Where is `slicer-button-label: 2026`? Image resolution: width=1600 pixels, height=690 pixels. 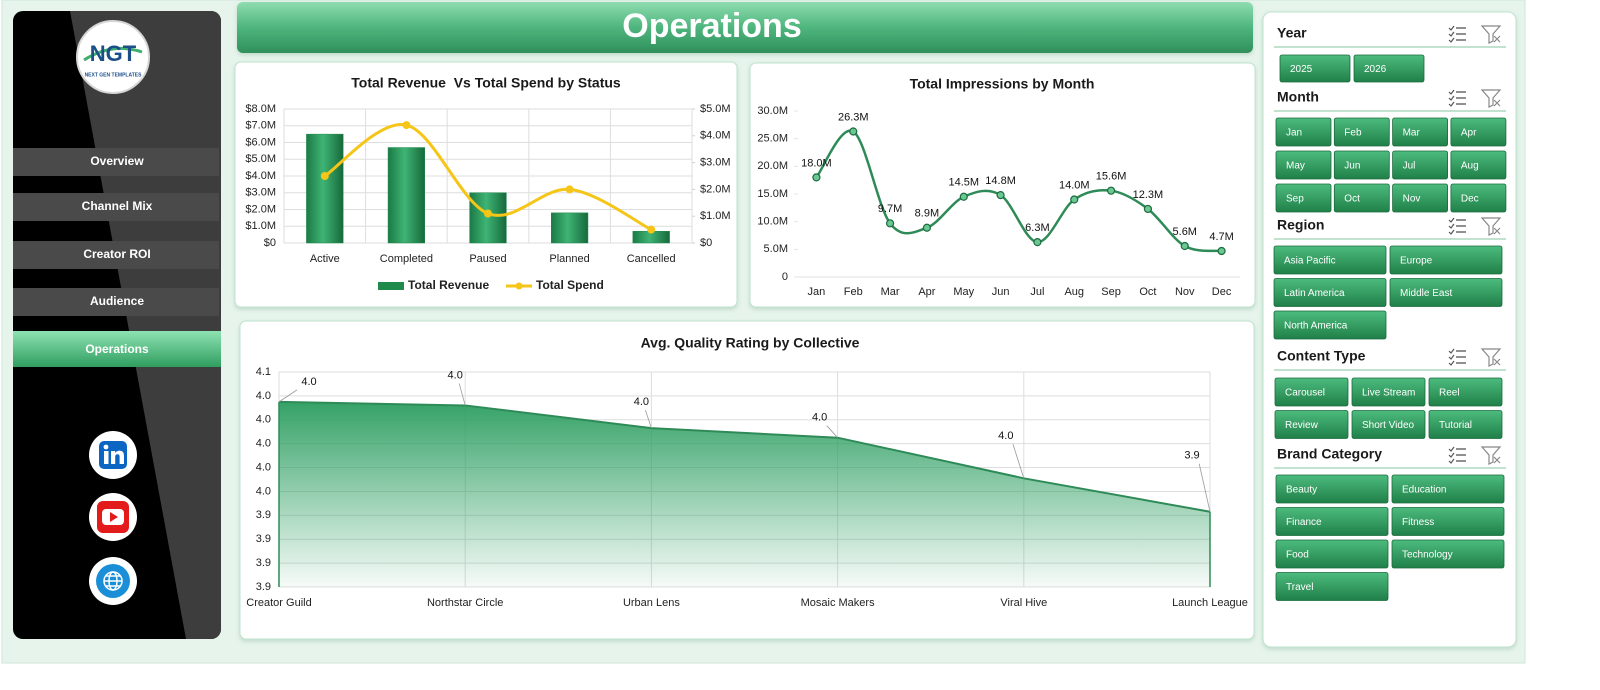
slicer-button-label: 2026 is located at coordinates (1375, 69).